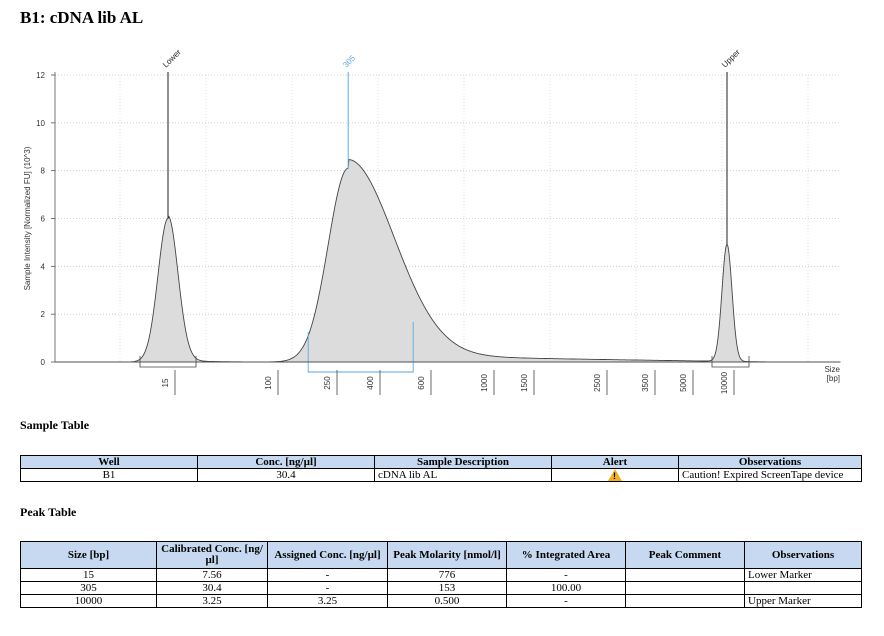 Image resolution: width=884 pixels, height=636 pixels. I want to click on table-row: 10000 3.25 3.25 0.500 - Upper Marker, so click(441, 601).